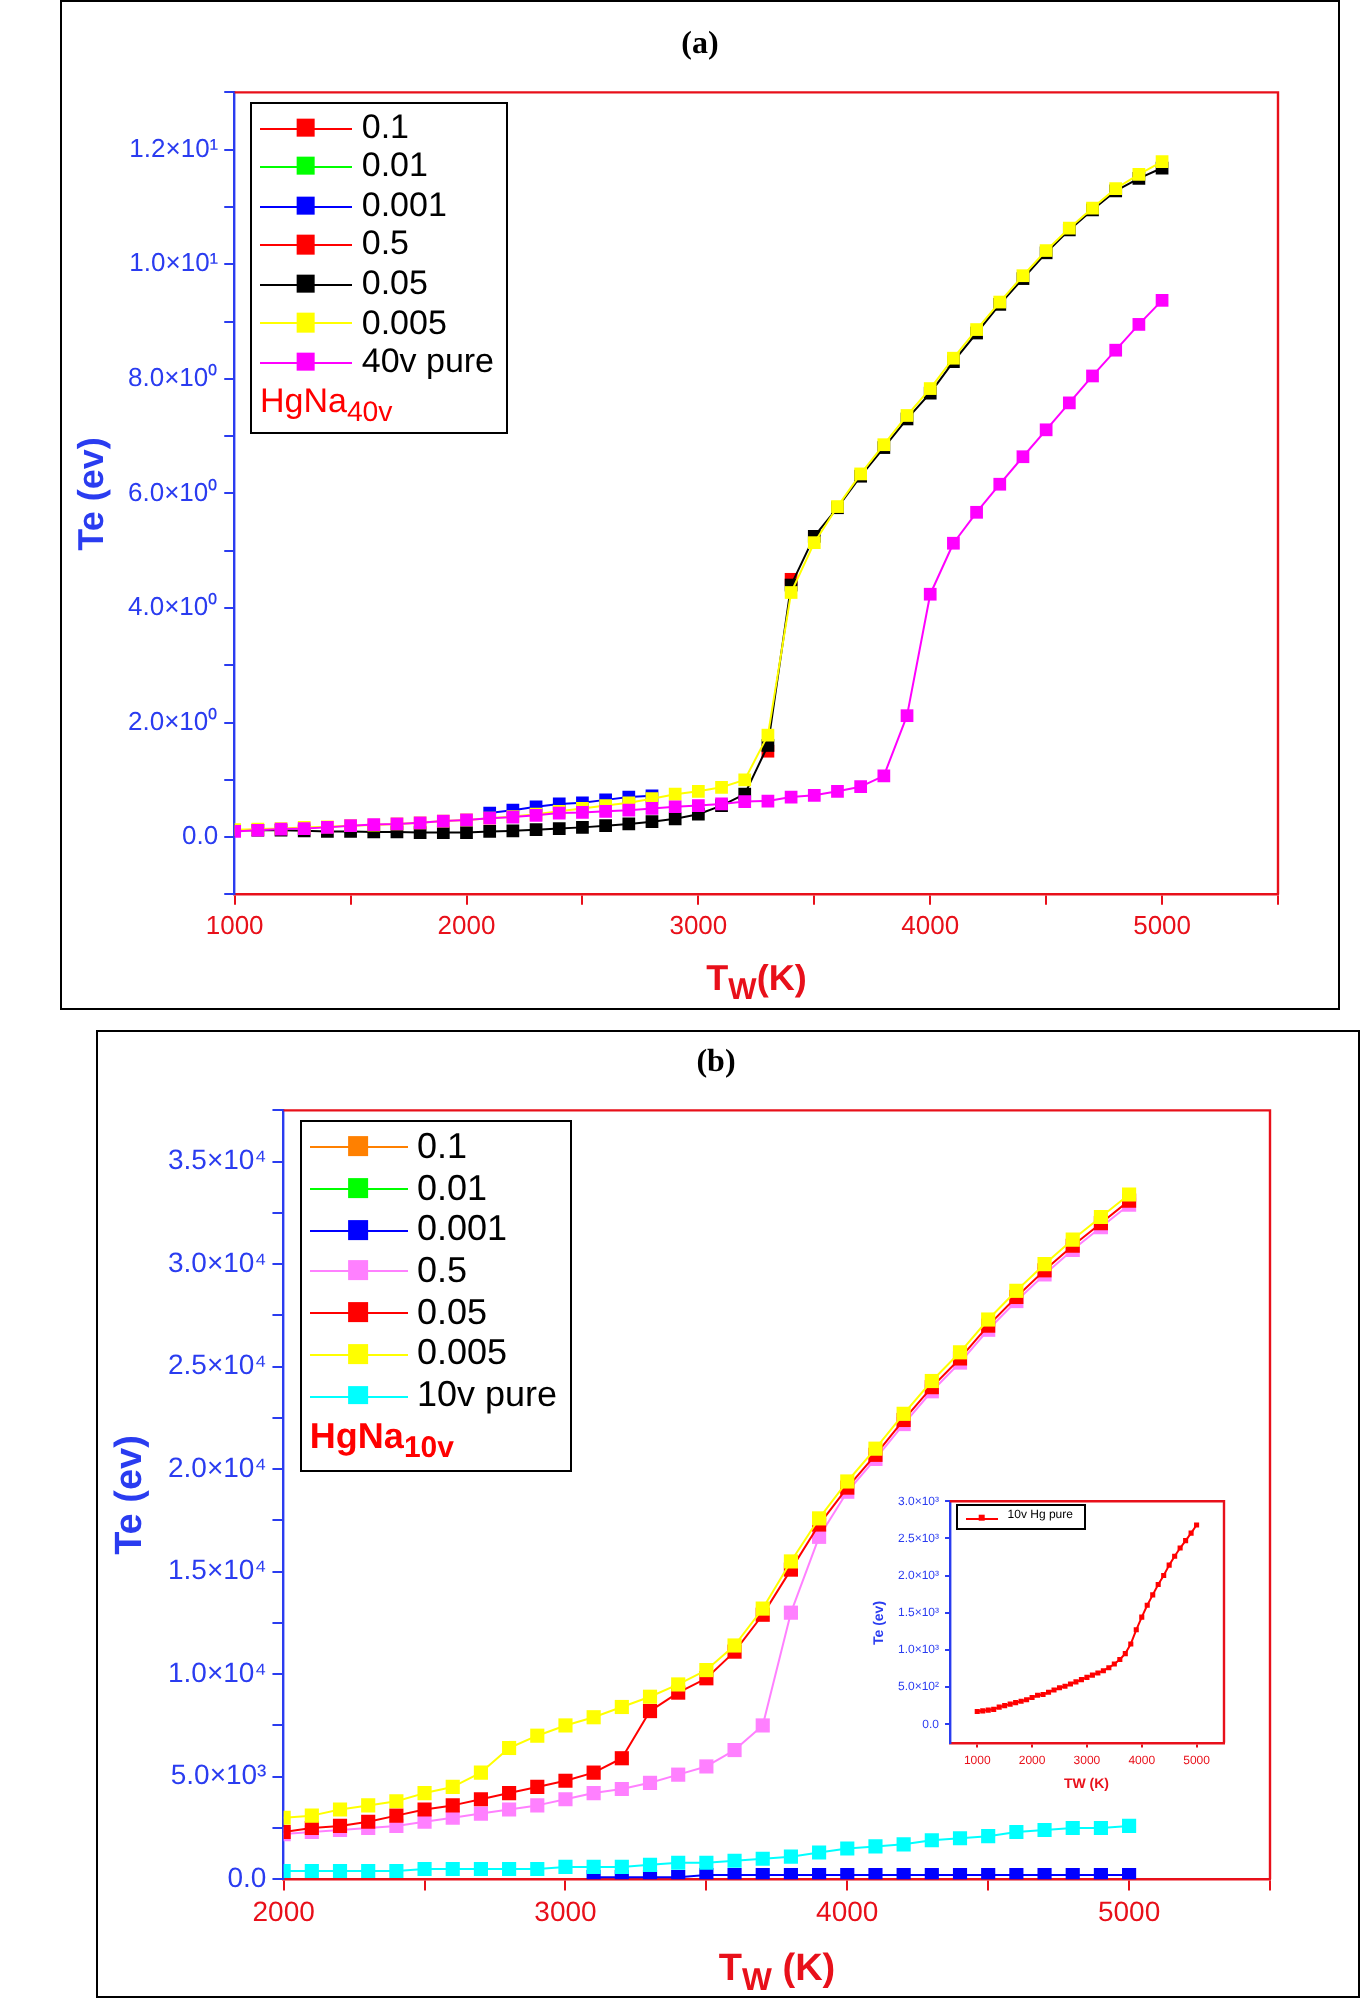  I want to click on annotation: HgNa$_{40v}$, so click(327, 405).